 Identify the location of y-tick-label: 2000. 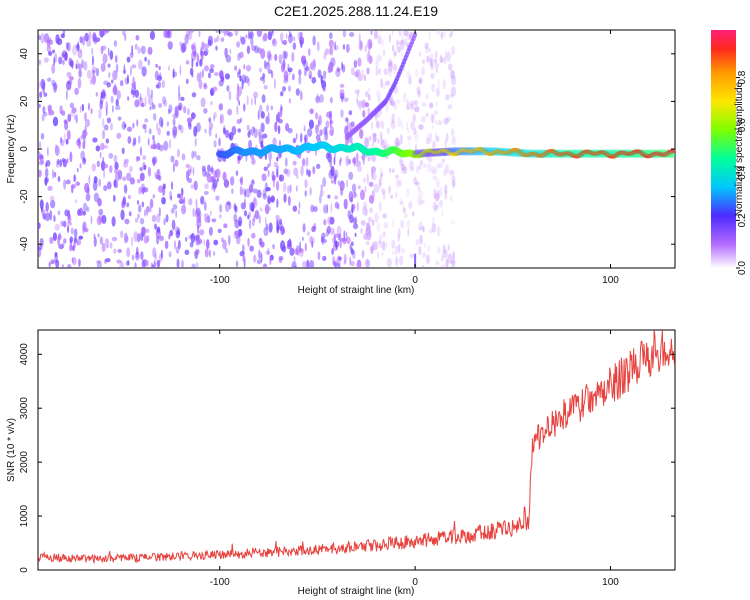
(24, 462).